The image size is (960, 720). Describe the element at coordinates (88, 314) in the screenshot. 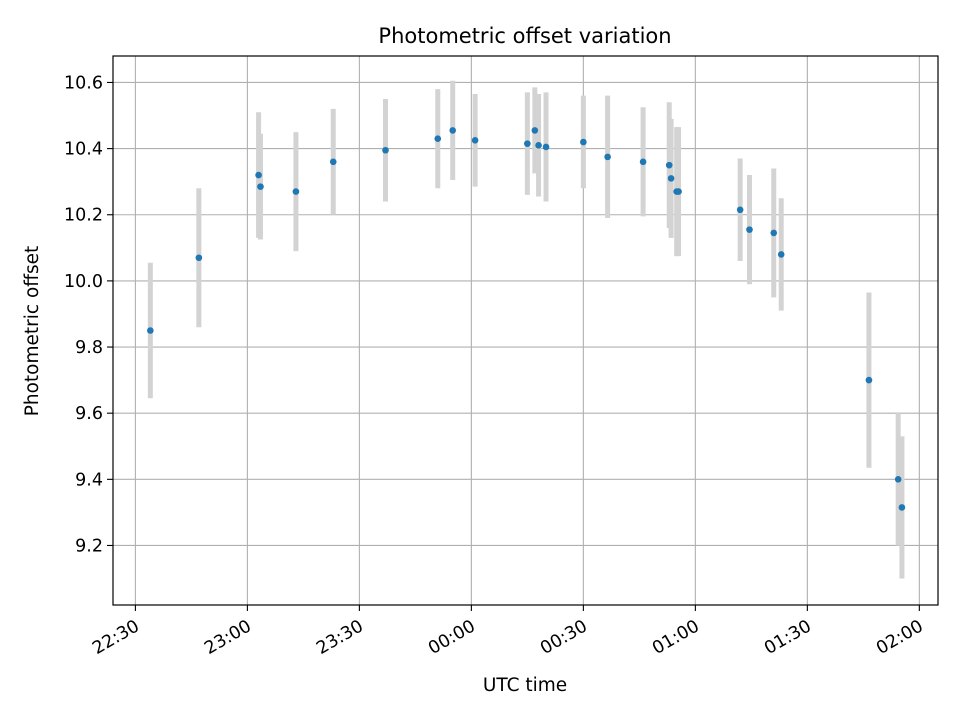

I see `y-axis-ticks: 9.2 9.4 9.6 9.8 10.0 10.2 10.4 10.6` at that location.